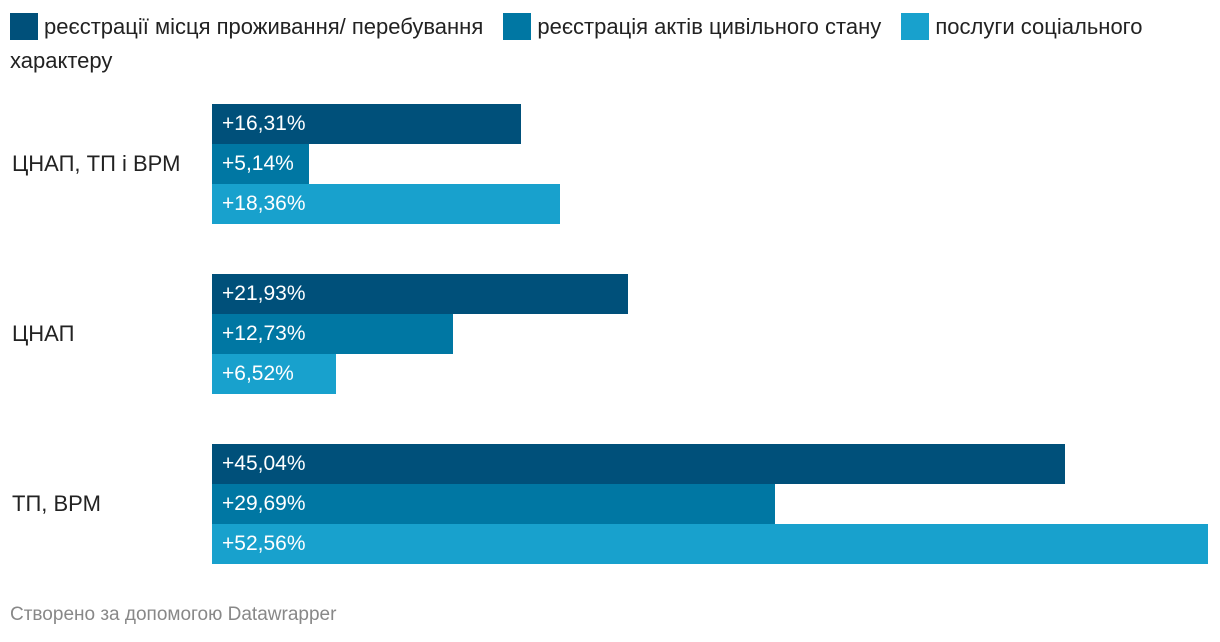 Image resolution: width=1220 pixels, height=642 pixels. What do you see at coordinates (43, 333) in the screenshot?
I see `category-label: ЦНАП` at bounding box center [43, 333].